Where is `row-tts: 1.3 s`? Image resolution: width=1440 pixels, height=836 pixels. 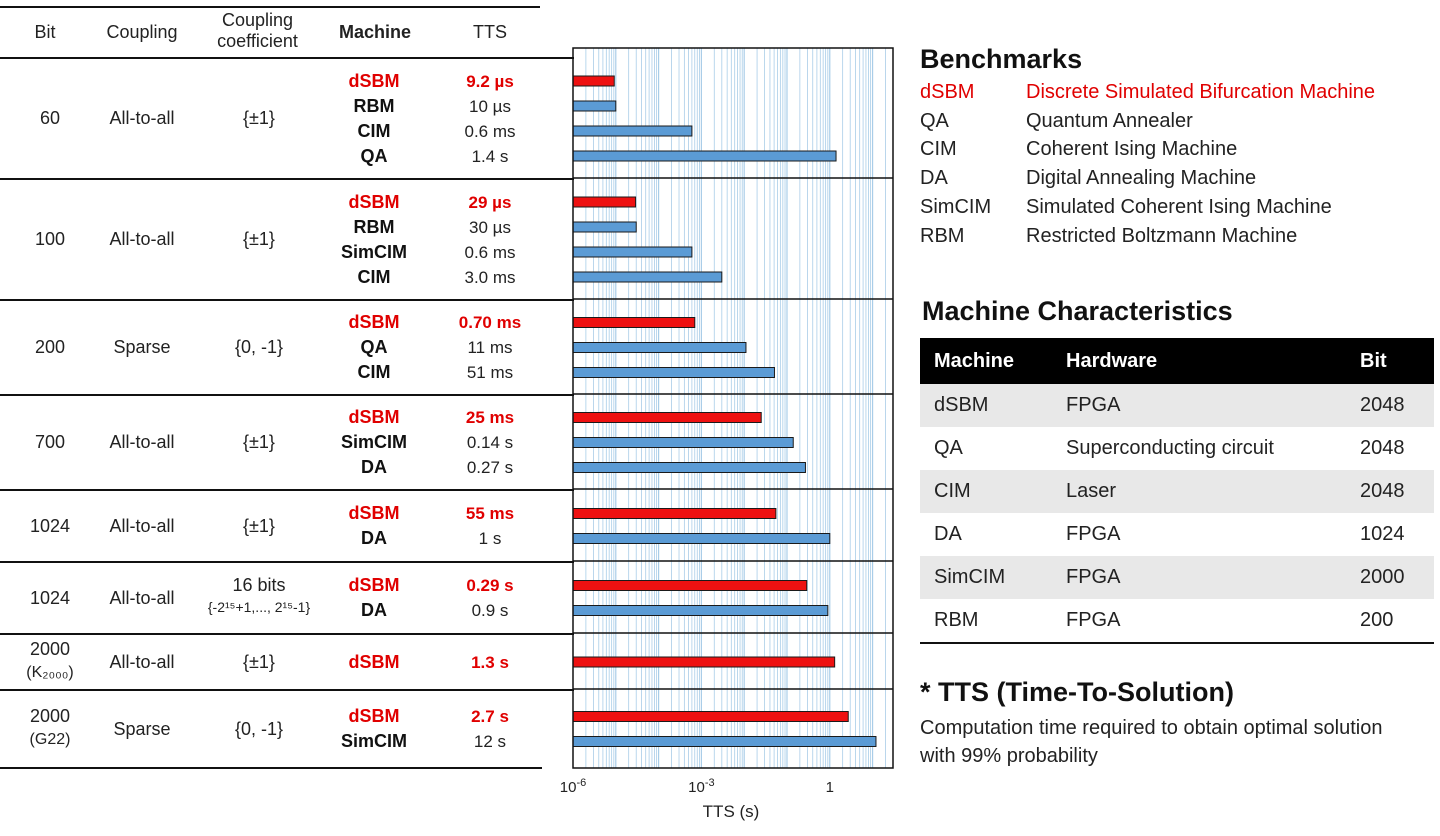 row-tts: 1.3 s is located at coordinates (490, 662).